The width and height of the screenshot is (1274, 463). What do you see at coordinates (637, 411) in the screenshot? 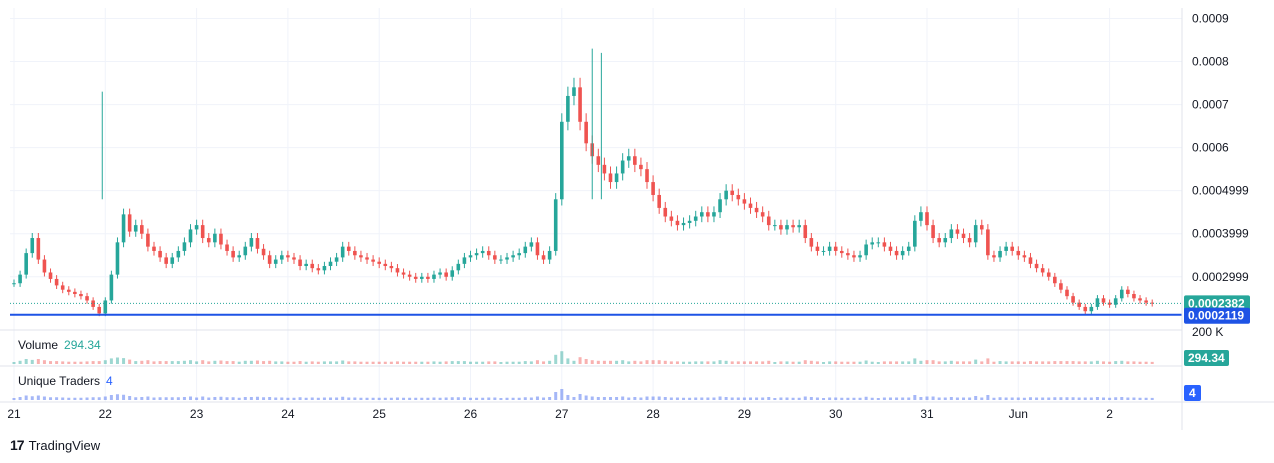
I see `time-axis: 21 22 23 24 25 26 27 28 29 30 31 Jun 2` at bounding box center [637, 411].